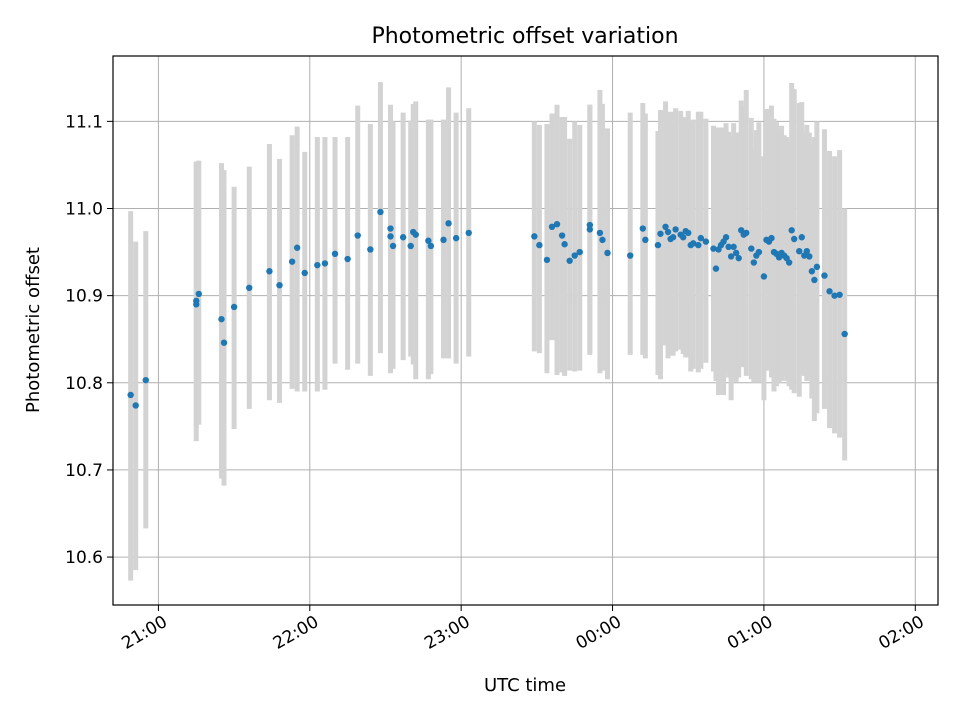 The width and height of the screenshot is (960, 720). What do you see at coordinates (84, 122) in the screenshot?
I see `y-tick-label: 11.1` at bounding box center [84, 122].